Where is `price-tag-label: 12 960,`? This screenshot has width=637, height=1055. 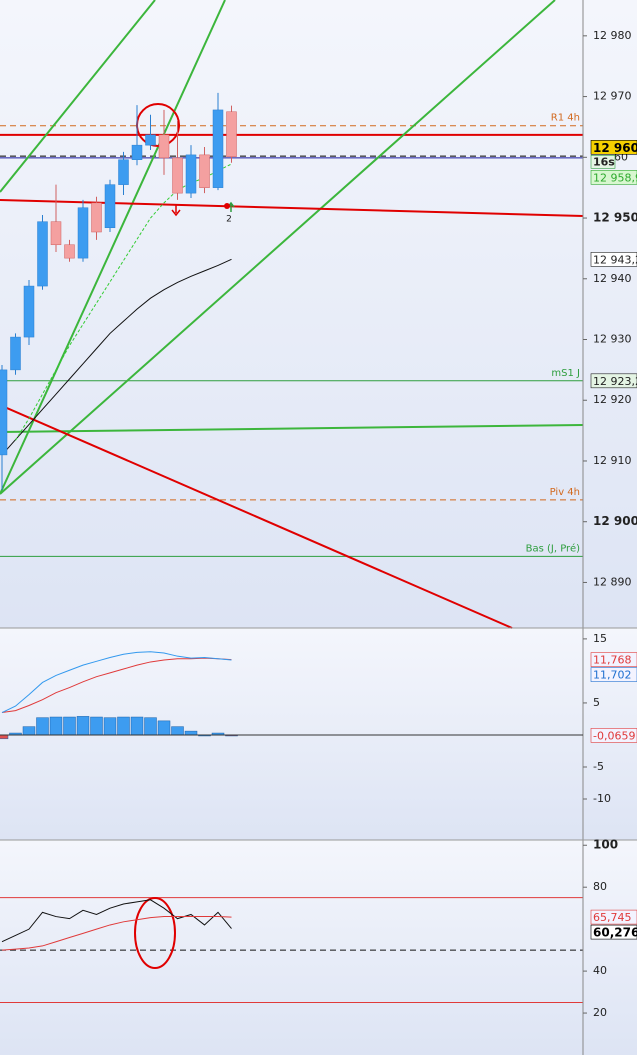
price-tag-label: 12 960, is located at coordinates (615, 148).